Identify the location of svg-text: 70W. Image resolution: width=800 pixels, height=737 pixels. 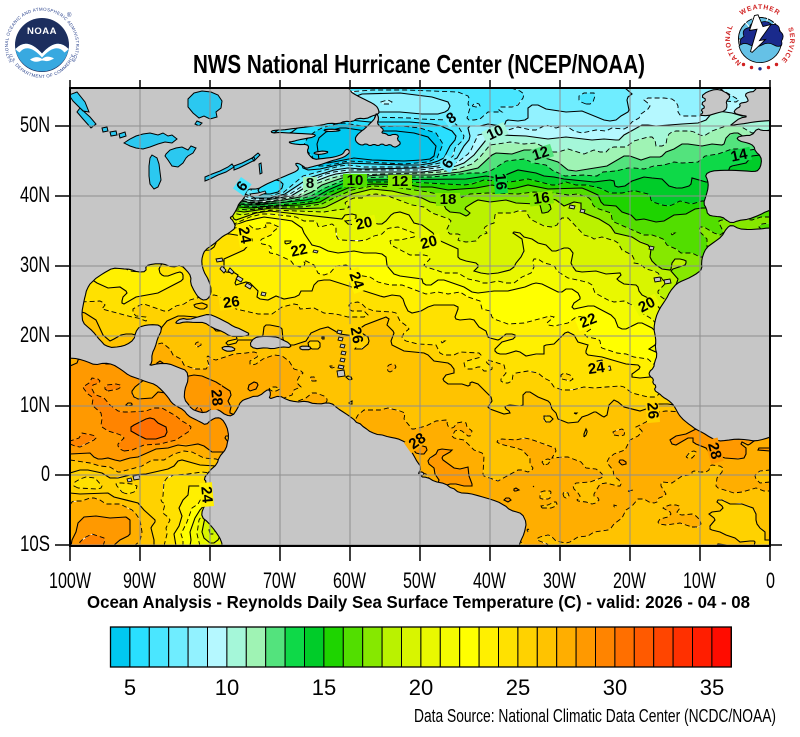
(279, 580).